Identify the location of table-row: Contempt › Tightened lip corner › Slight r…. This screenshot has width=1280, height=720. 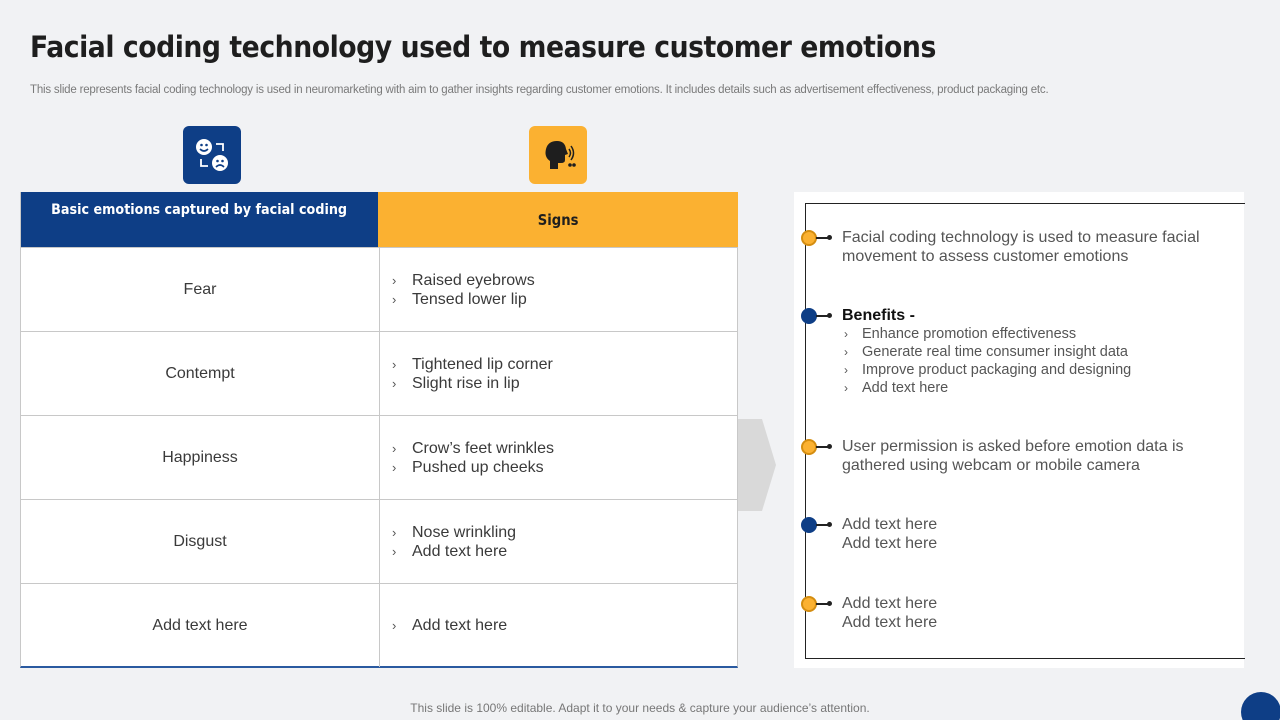
(379, 373).